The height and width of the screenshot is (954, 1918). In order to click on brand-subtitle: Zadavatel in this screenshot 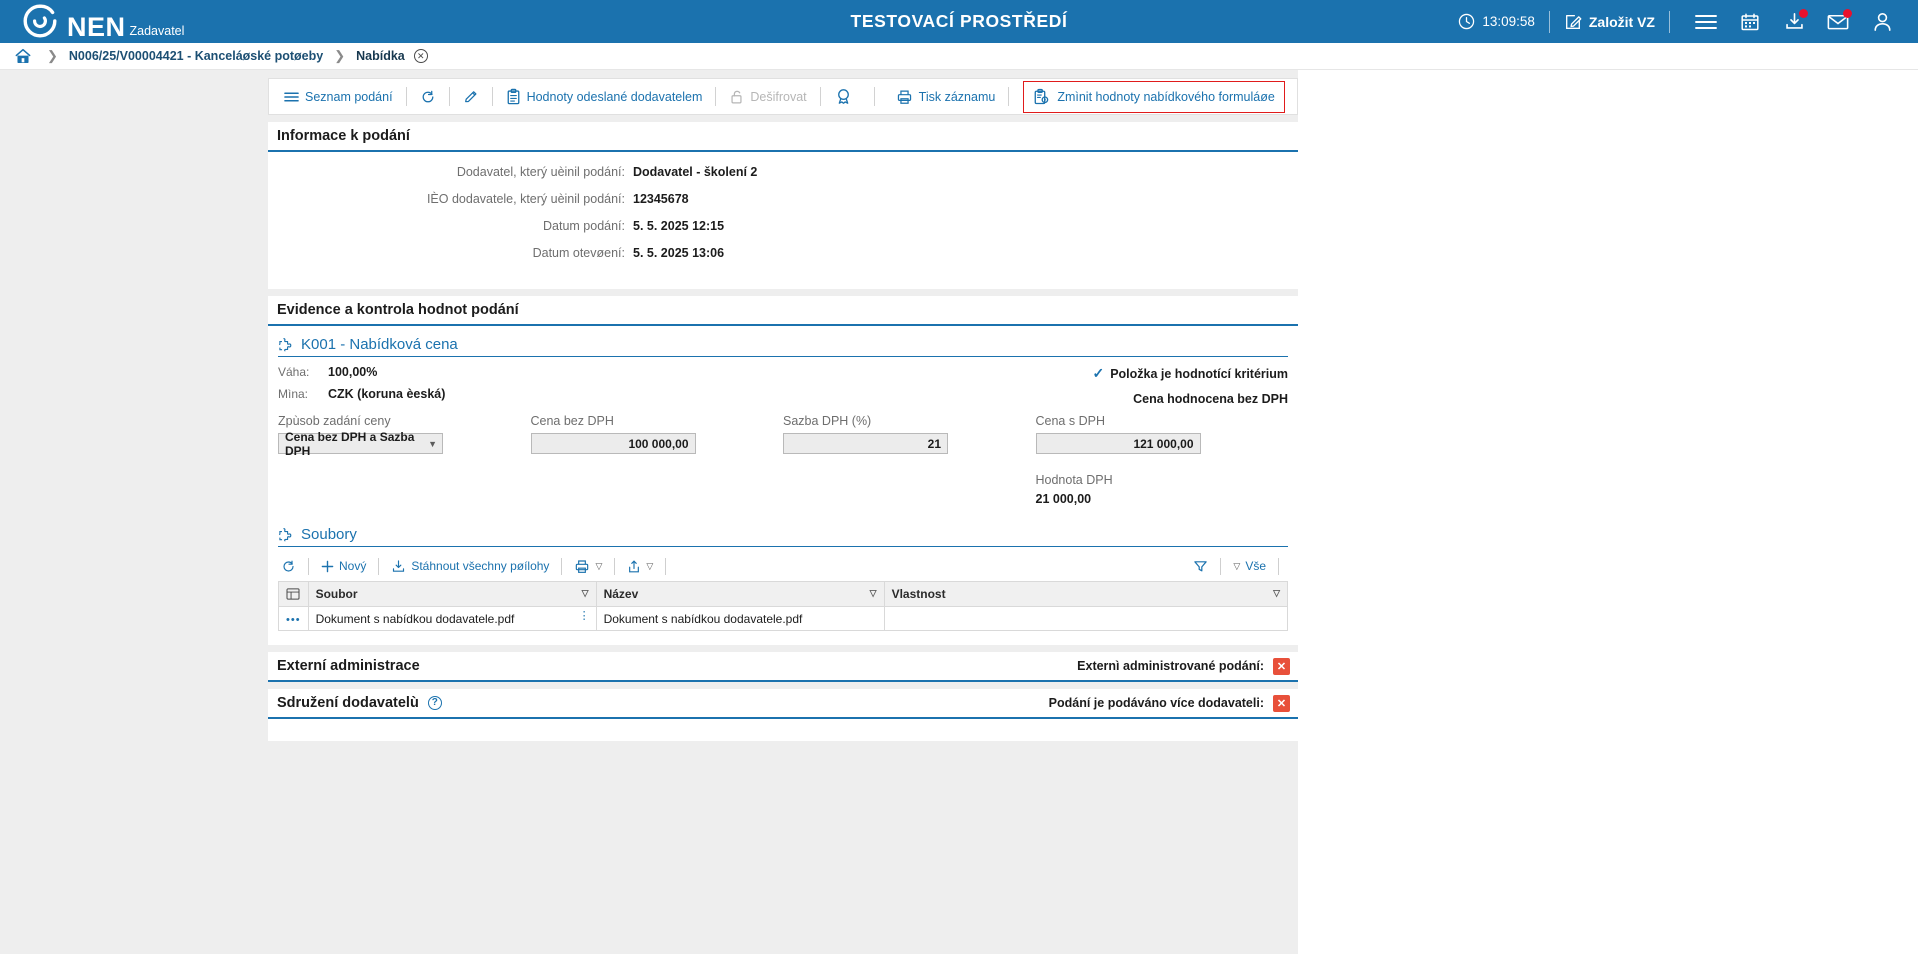, I will do `click(157, 31)`.